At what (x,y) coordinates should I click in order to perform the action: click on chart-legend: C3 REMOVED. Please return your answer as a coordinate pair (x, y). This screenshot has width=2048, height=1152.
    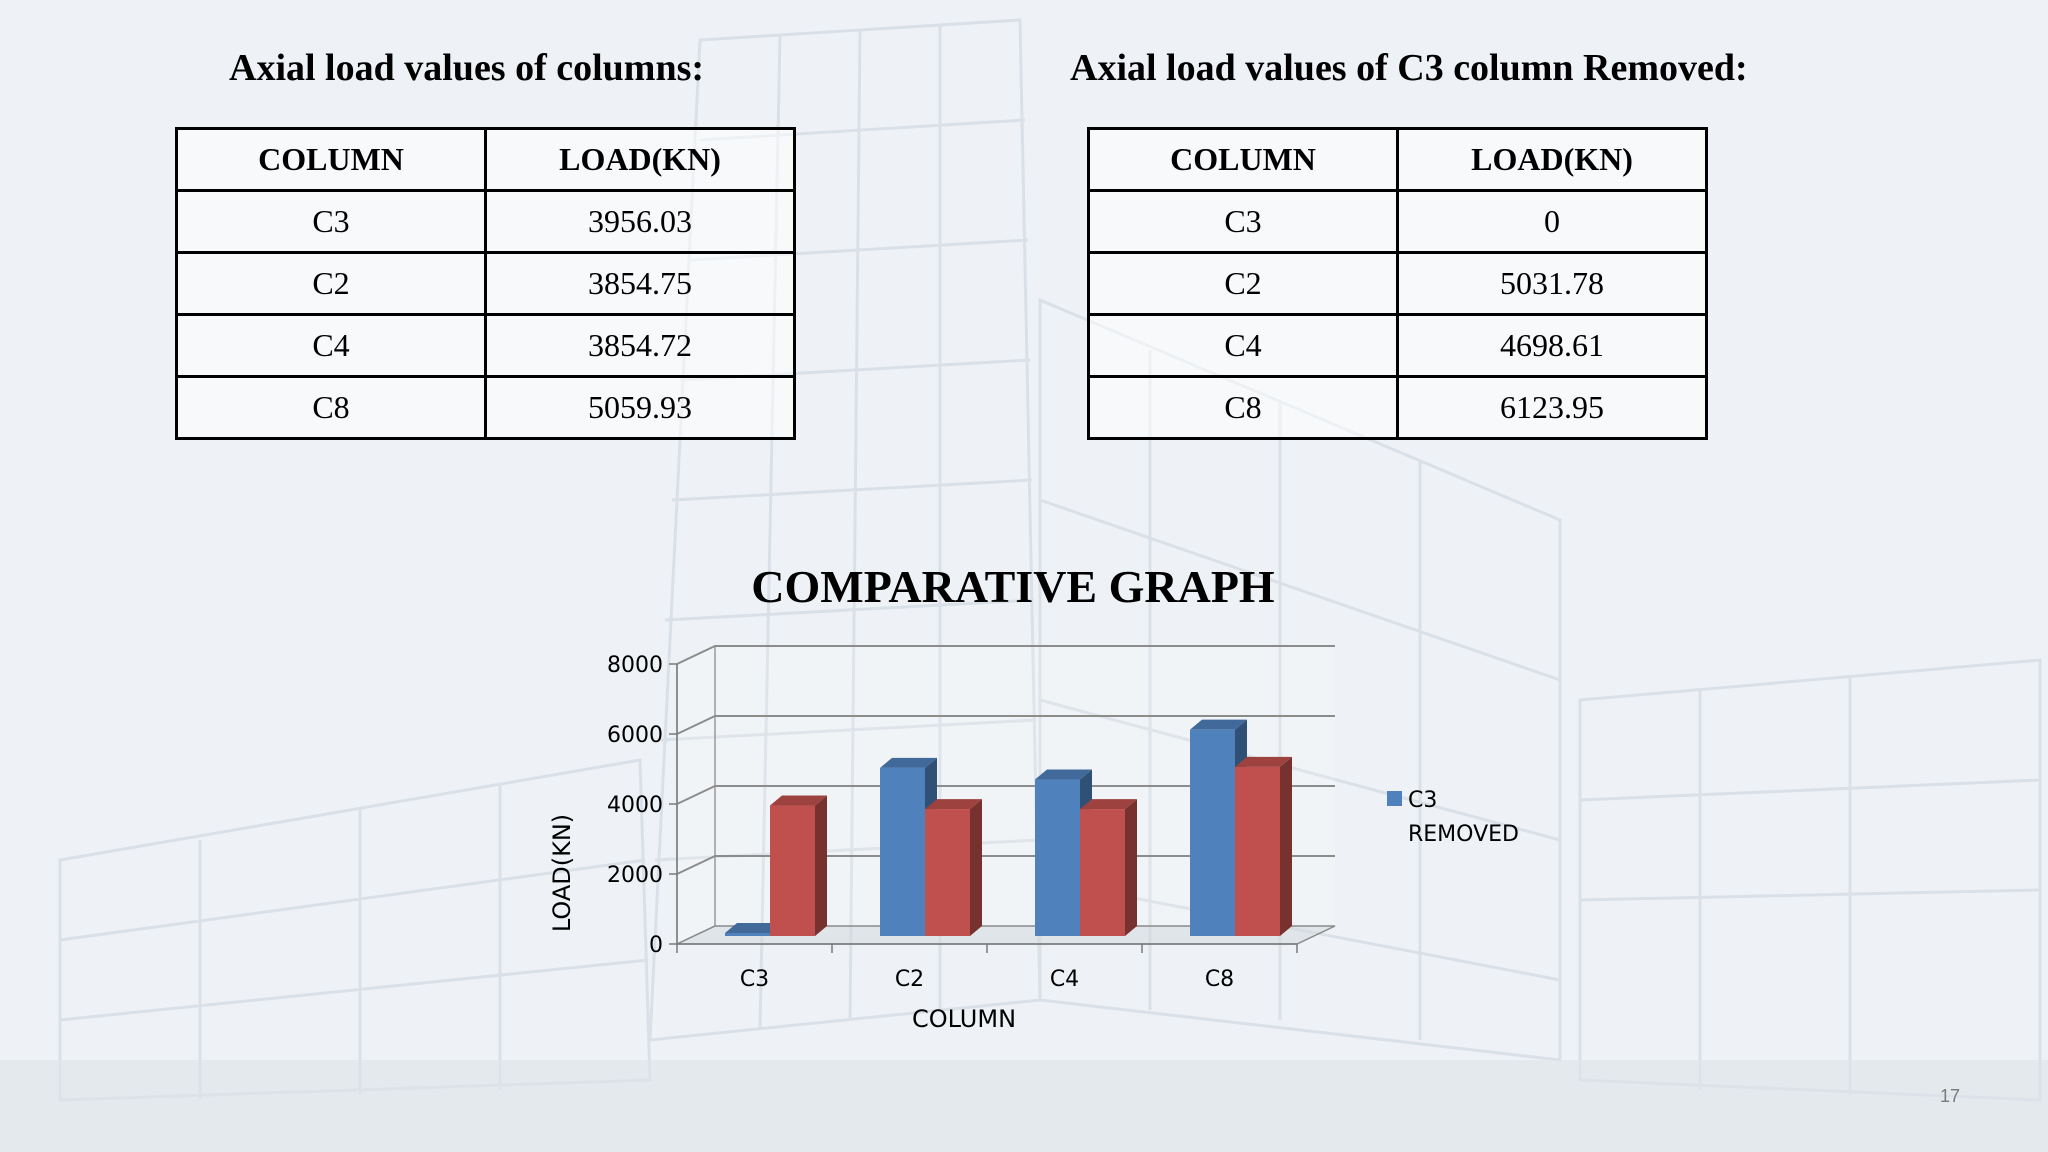
    Looking at the image, I should click on (1453, 817).